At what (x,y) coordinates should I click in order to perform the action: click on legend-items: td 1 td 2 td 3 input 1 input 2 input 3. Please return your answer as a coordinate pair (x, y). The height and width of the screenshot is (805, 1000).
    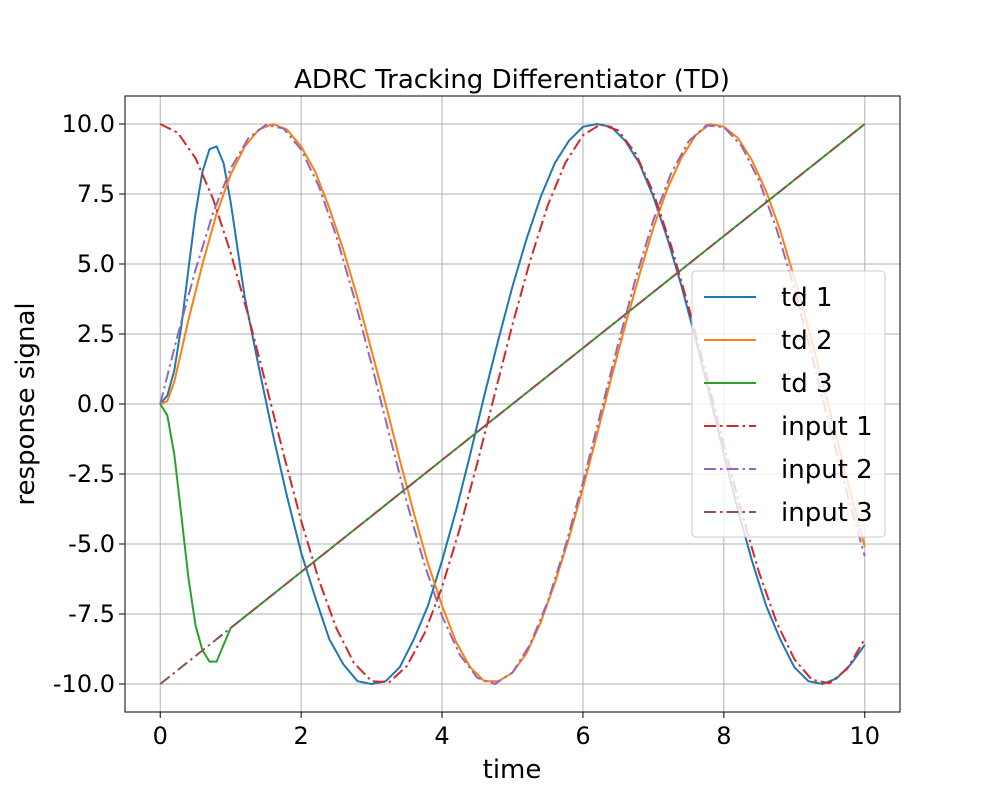
    Looking at the image, I should click on (788, 405).